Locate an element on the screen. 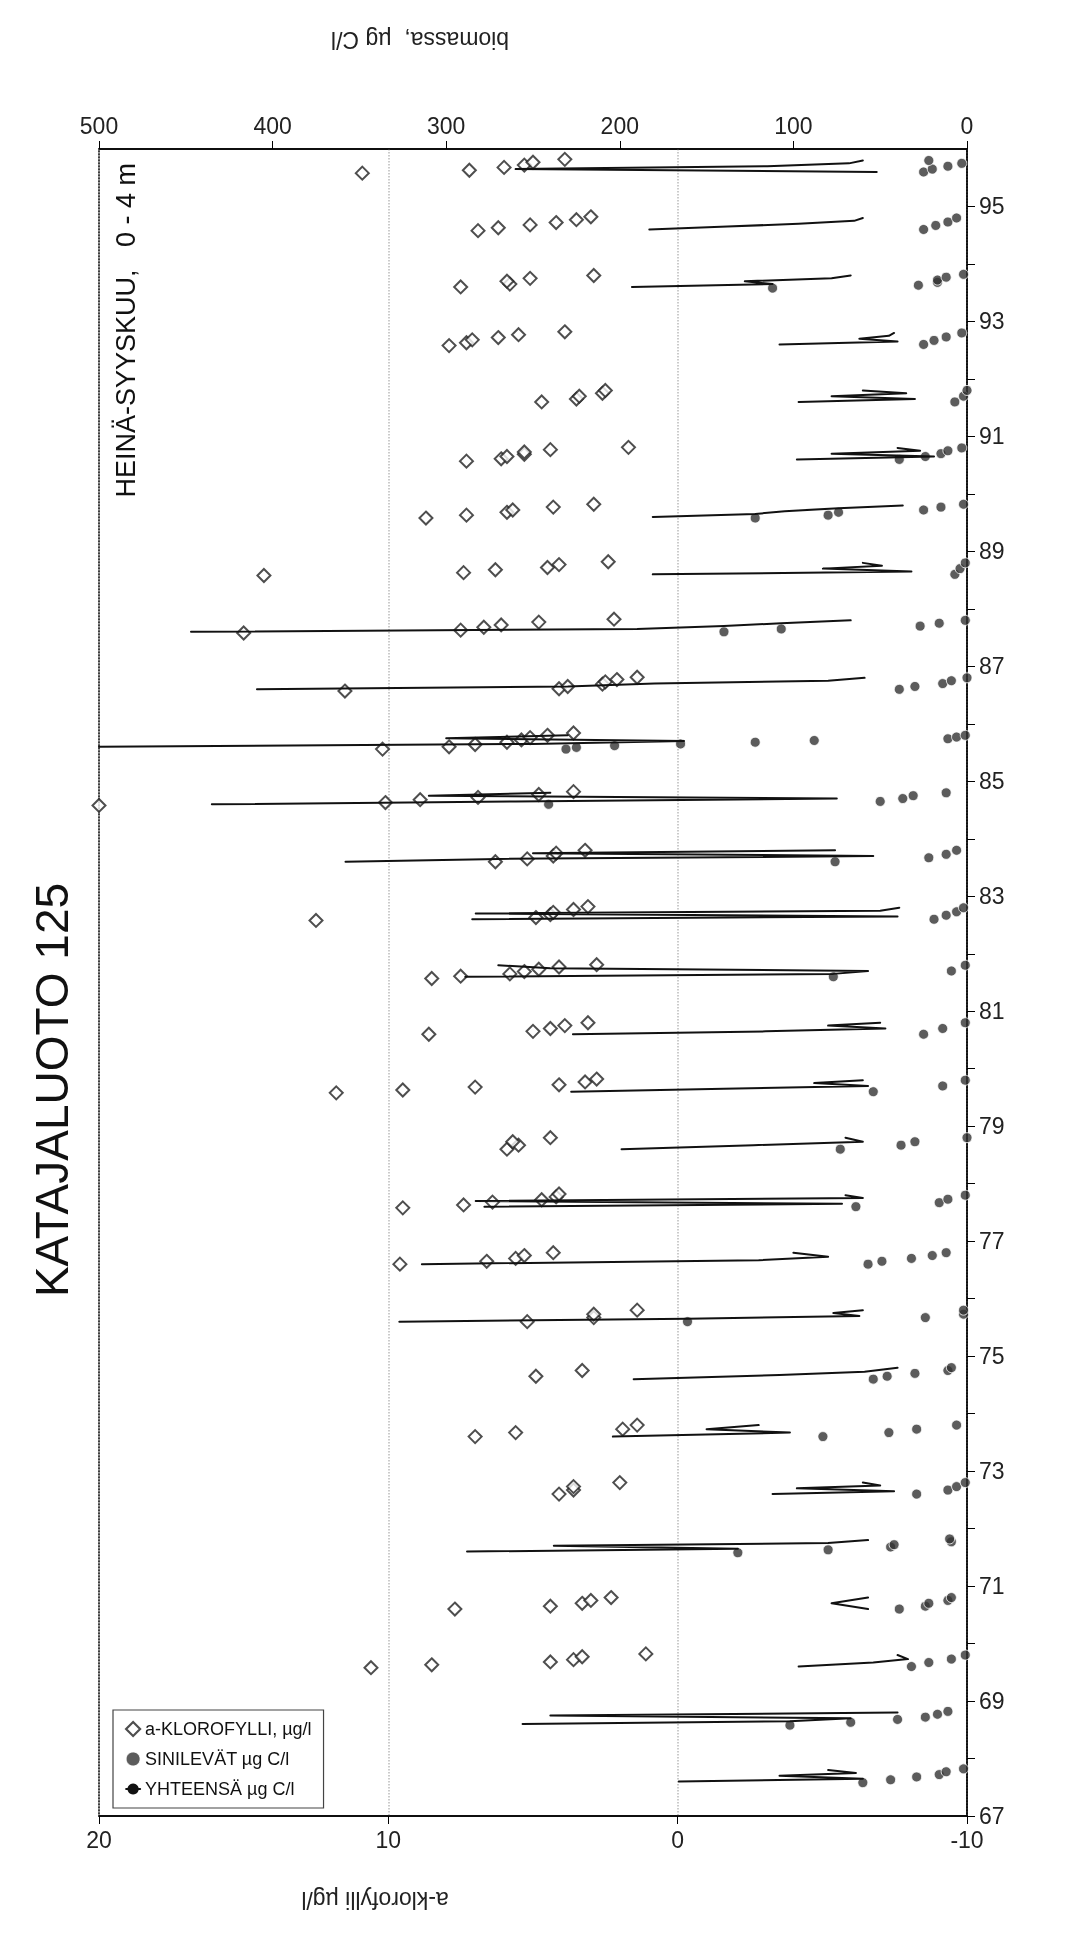 Image resolution: width=1068 pixels, height=1941 pixels. y-tick-label: 71 is located at coordinates (992, 1586).